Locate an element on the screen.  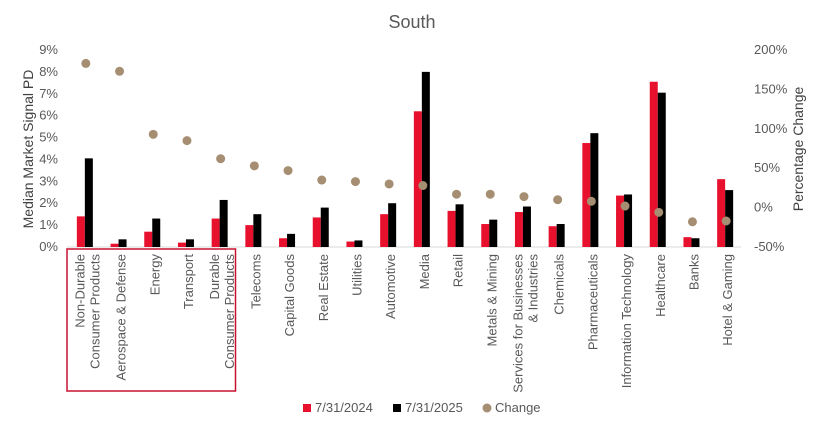
svg-text: Chemicals is located at coordinates (559, 284).